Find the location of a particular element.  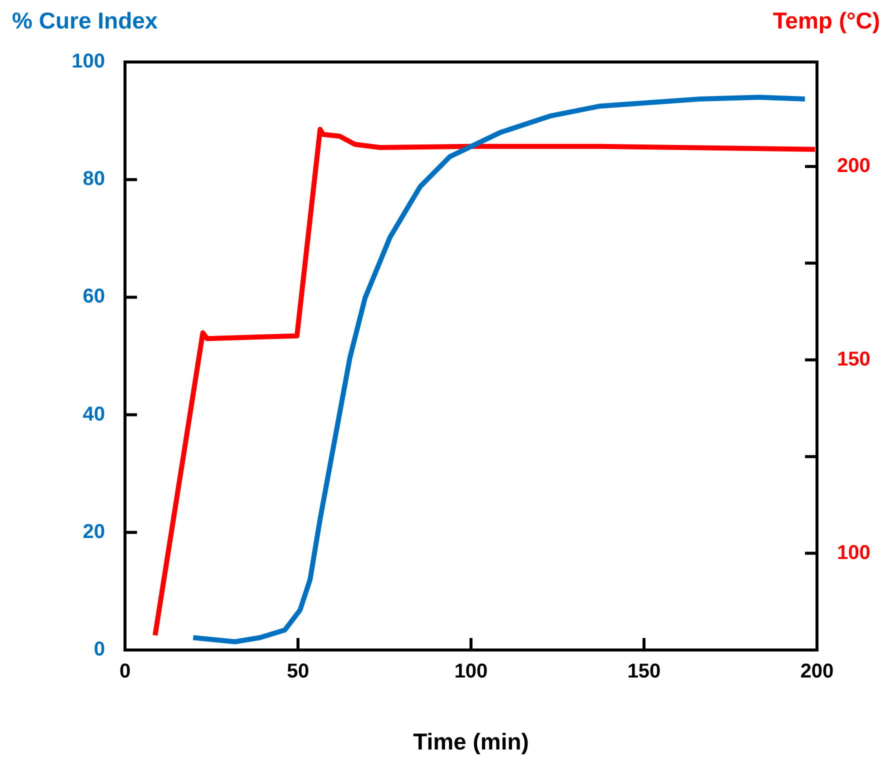

y2-axis-title: Temp (°C) is located at coordinates (826, 20).